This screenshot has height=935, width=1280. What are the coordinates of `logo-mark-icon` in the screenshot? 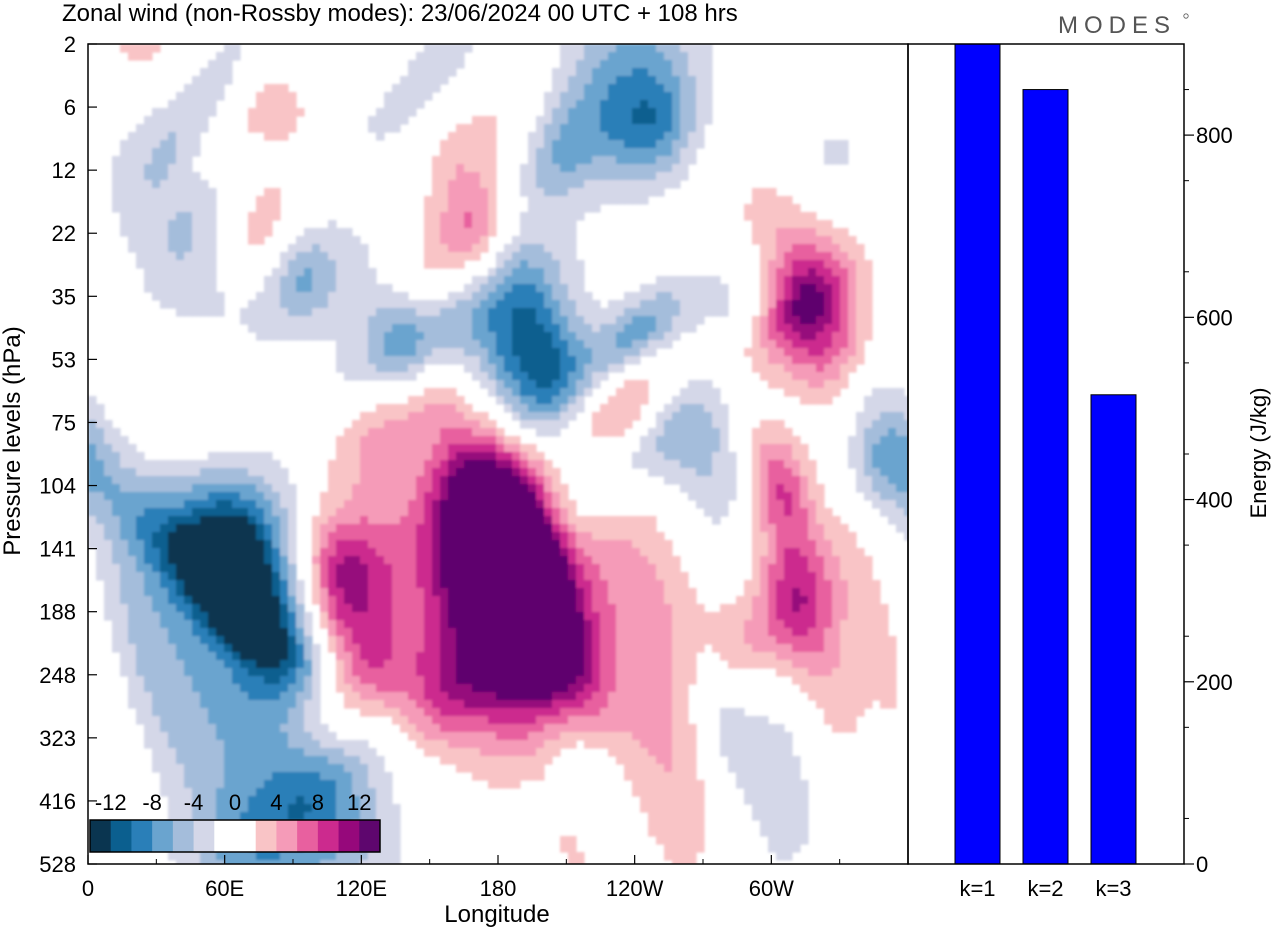 It's located at (1186, 16).